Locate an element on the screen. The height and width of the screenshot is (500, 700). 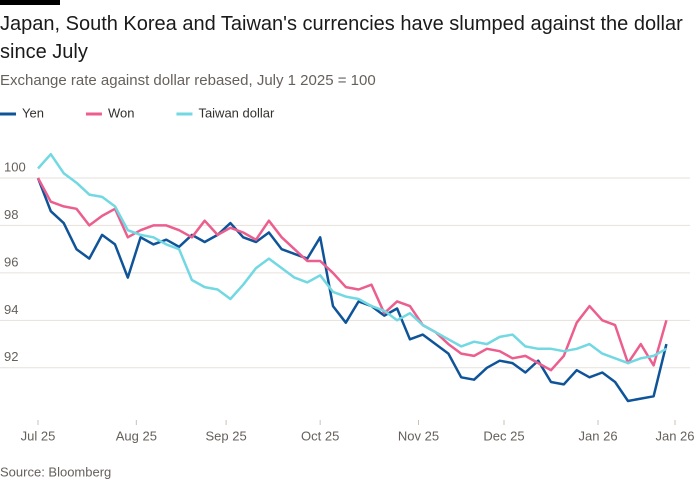
y-tick-label: 94 is located at coordinates (11, 309).